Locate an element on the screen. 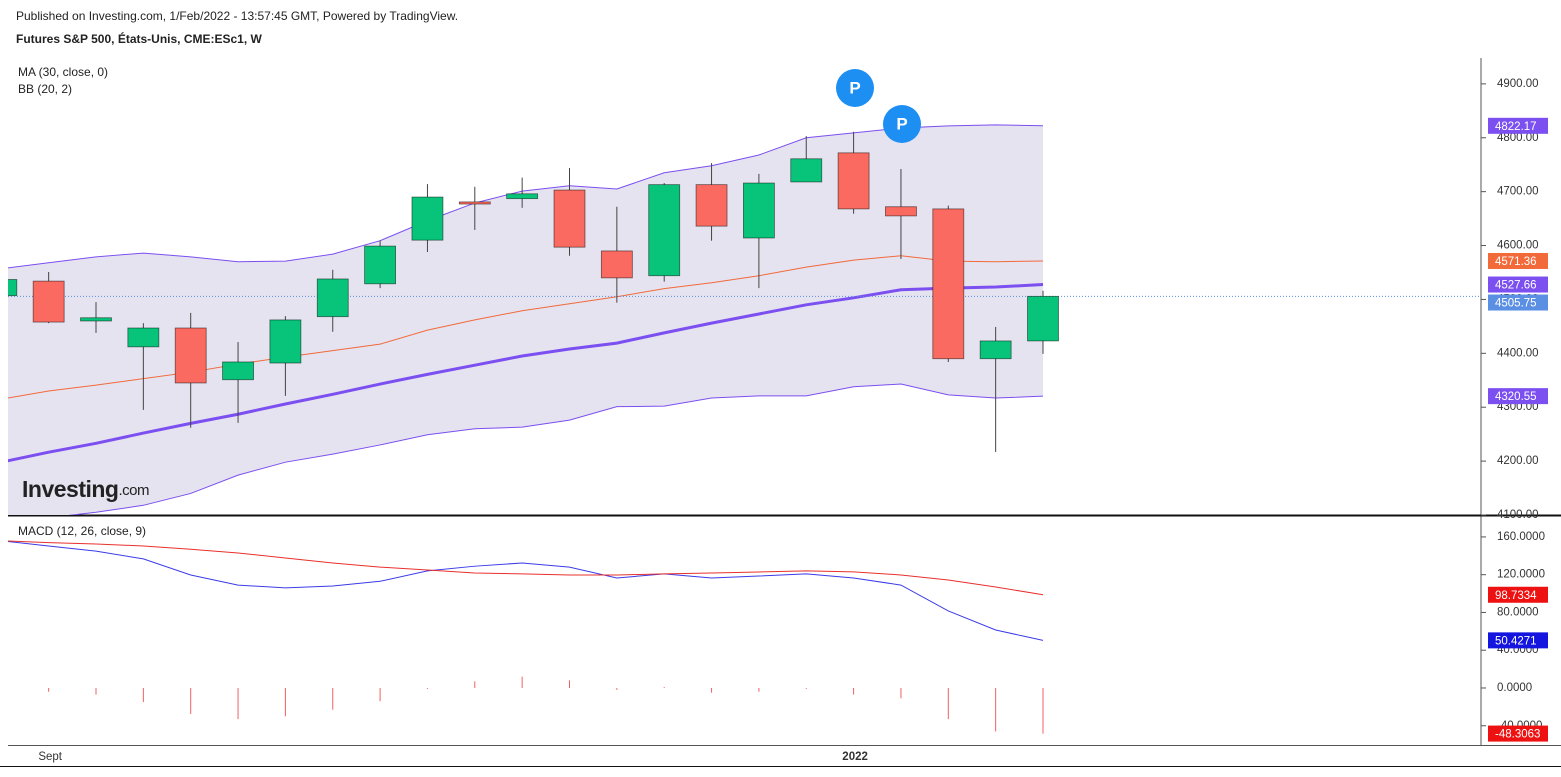  macd-title: MACD (12, 26, close, 9) is located at coordinates (82, 531).